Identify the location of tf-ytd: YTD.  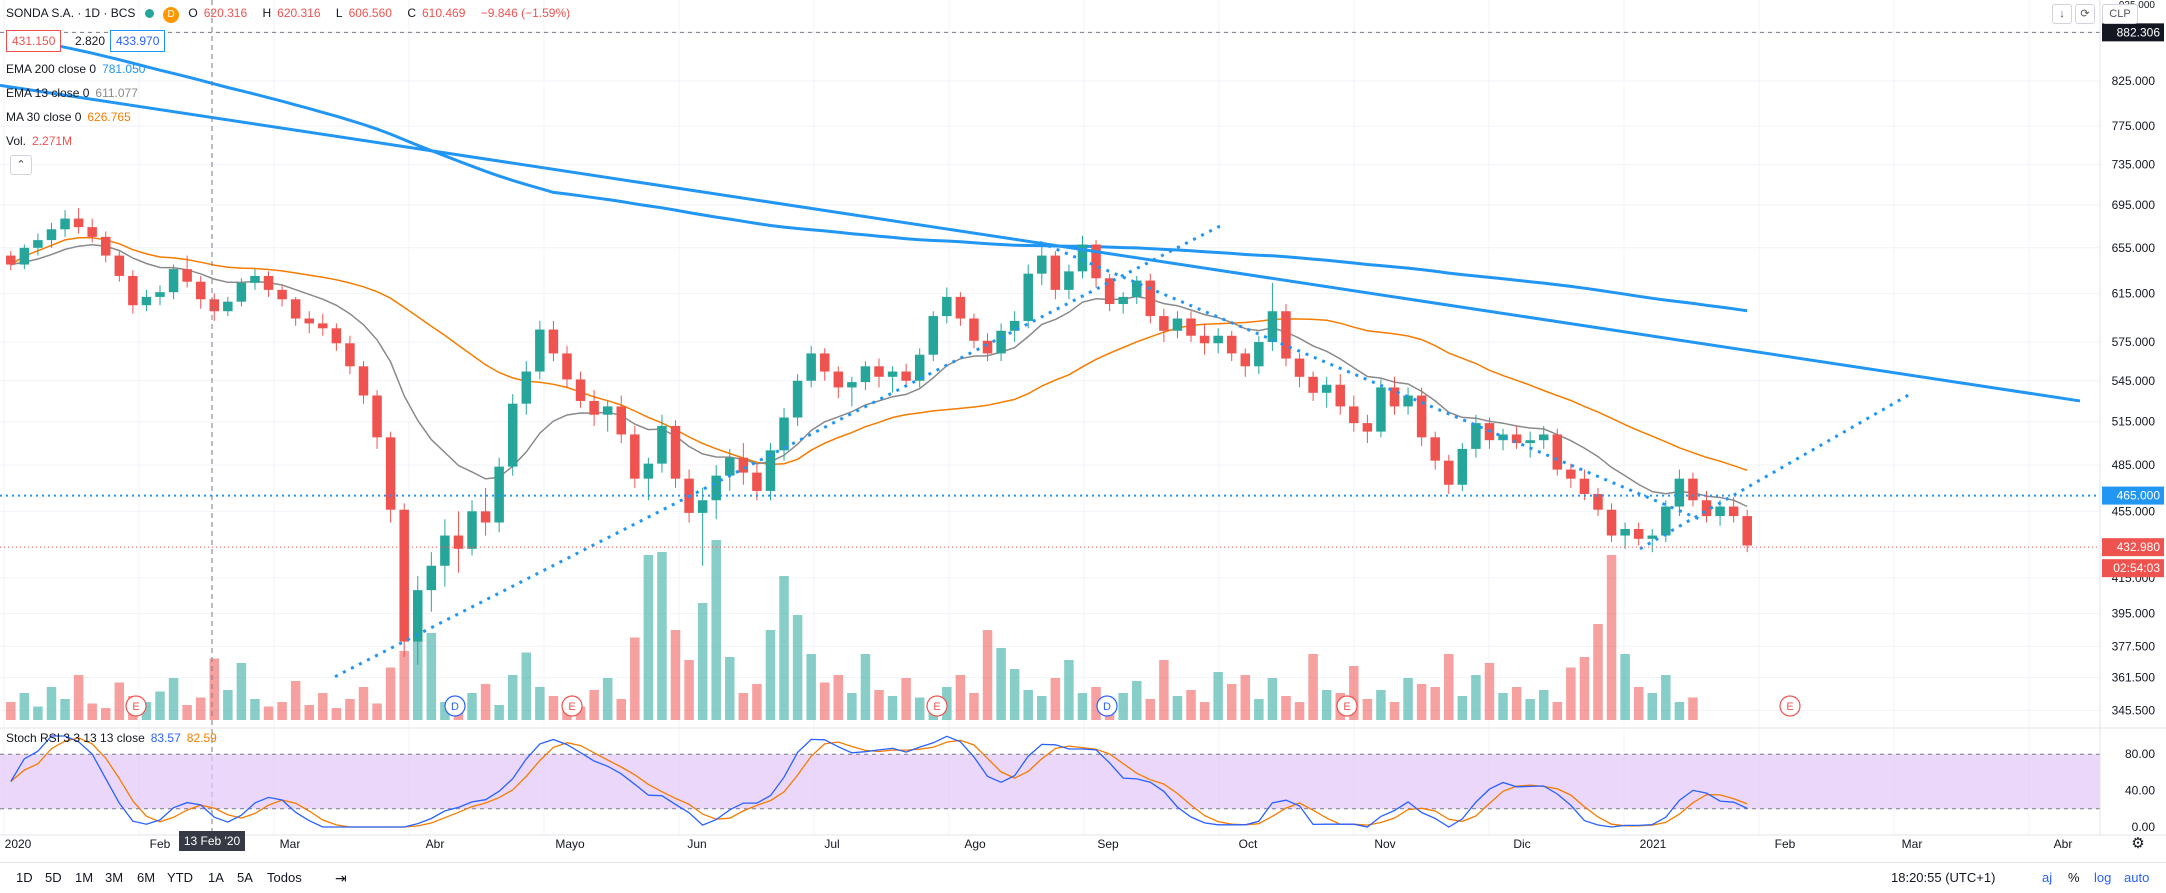
(180, 877).